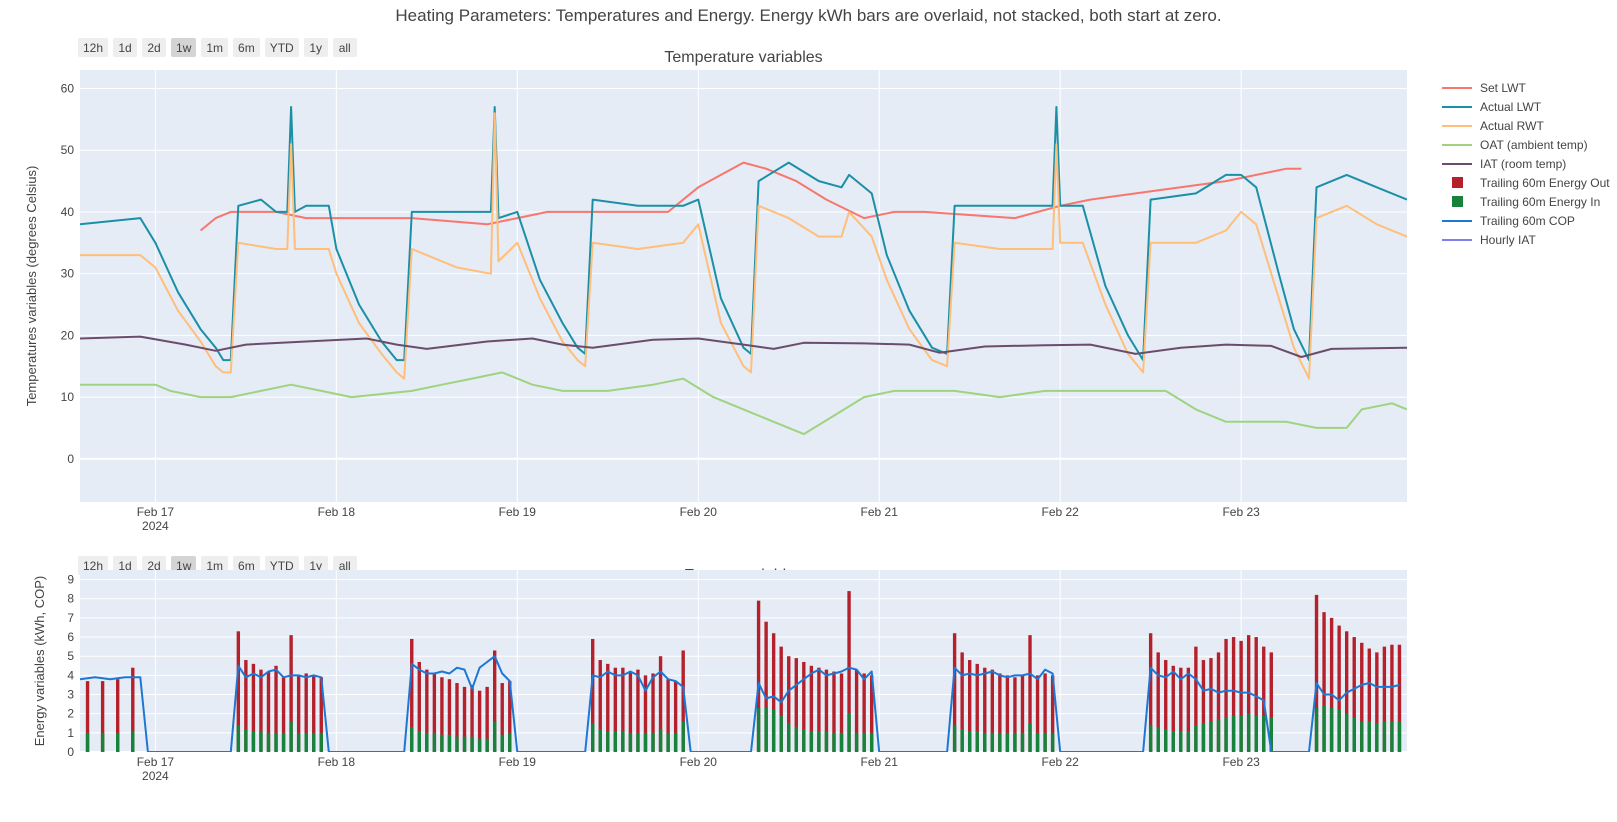 This screenshot has height=822, width=1617. What do you see at coordinates (68, 212) in the screenshot?
I see `y-tick-label: 40` at bounding box center [68, 212].